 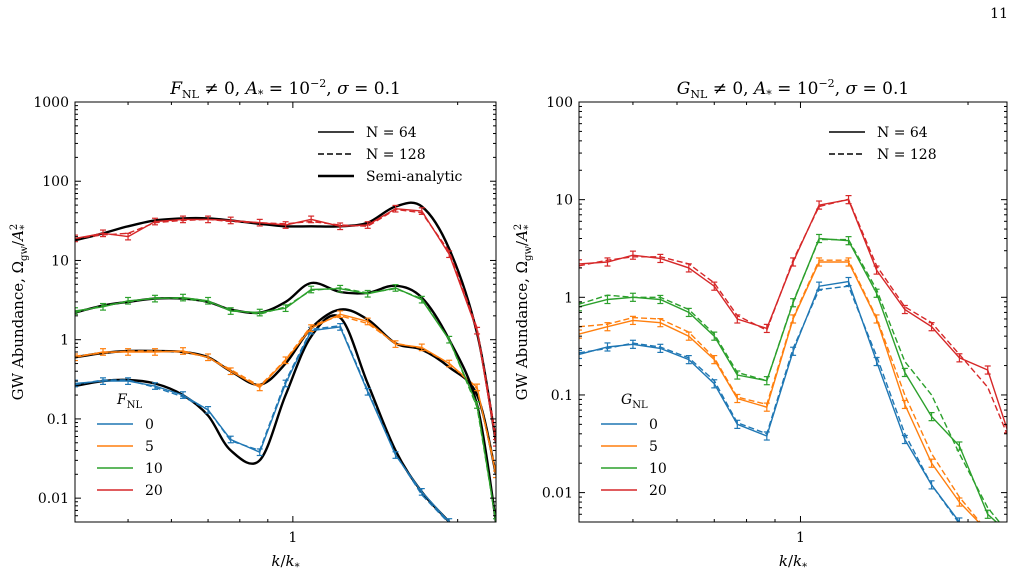 I want to click on legend-title: FNL, so click(x=129, y=401).